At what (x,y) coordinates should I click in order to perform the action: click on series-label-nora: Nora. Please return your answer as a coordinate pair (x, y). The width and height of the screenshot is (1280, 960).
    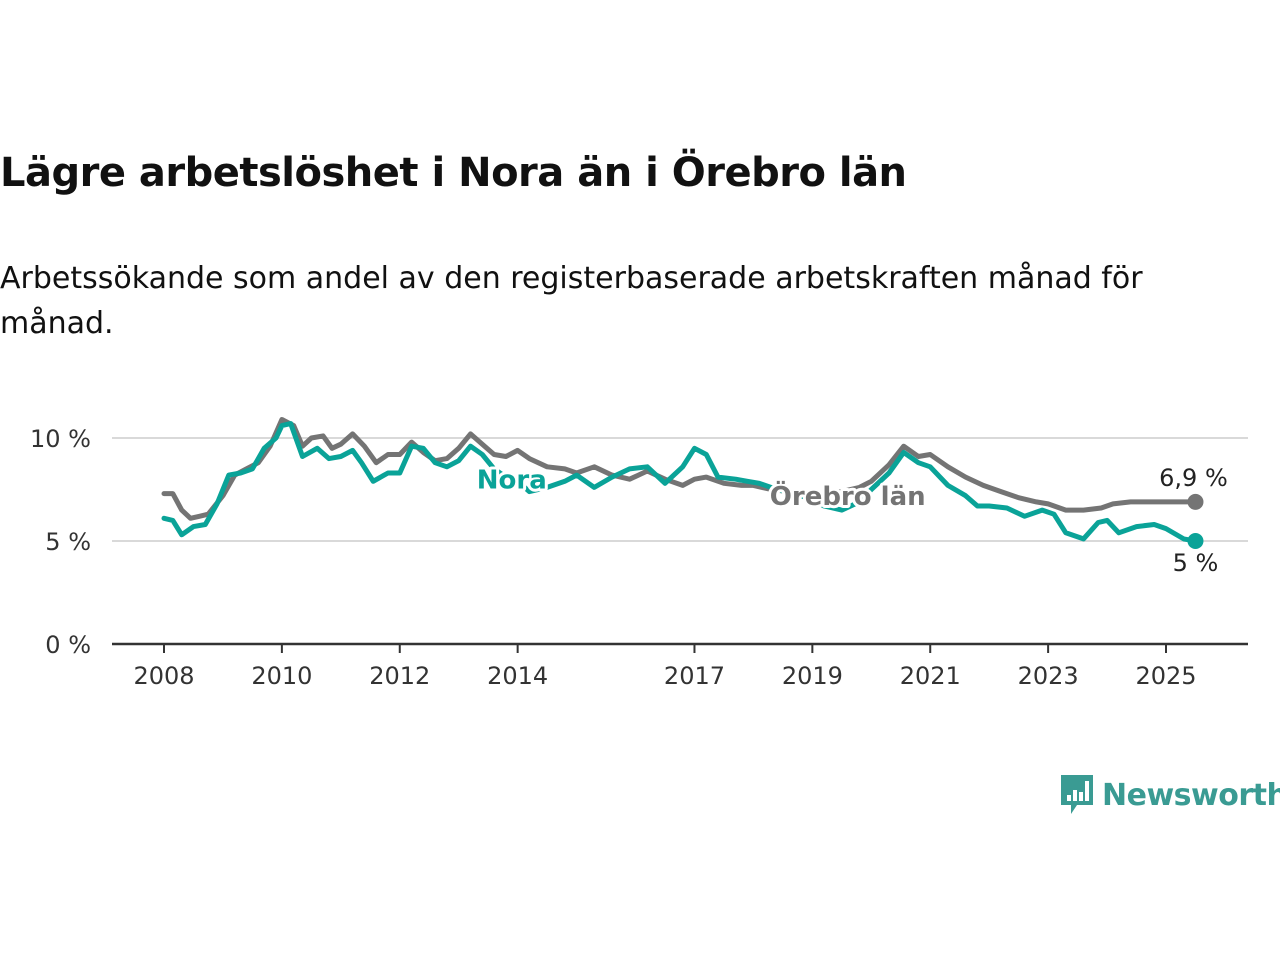
    Looking at the image, I should click on (512, 480).